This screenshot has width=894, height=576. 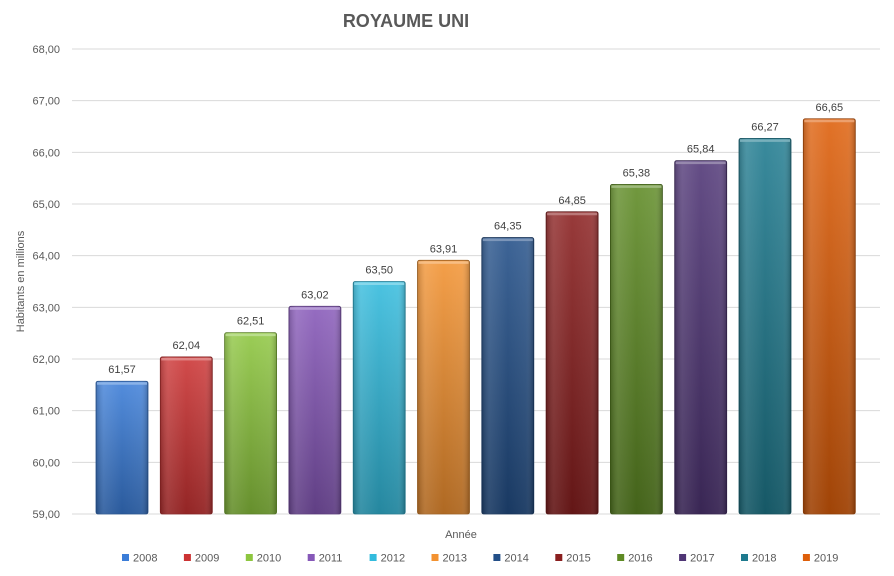 I want to click on legend-item-2010: 2010, so click(x=263, y=559).